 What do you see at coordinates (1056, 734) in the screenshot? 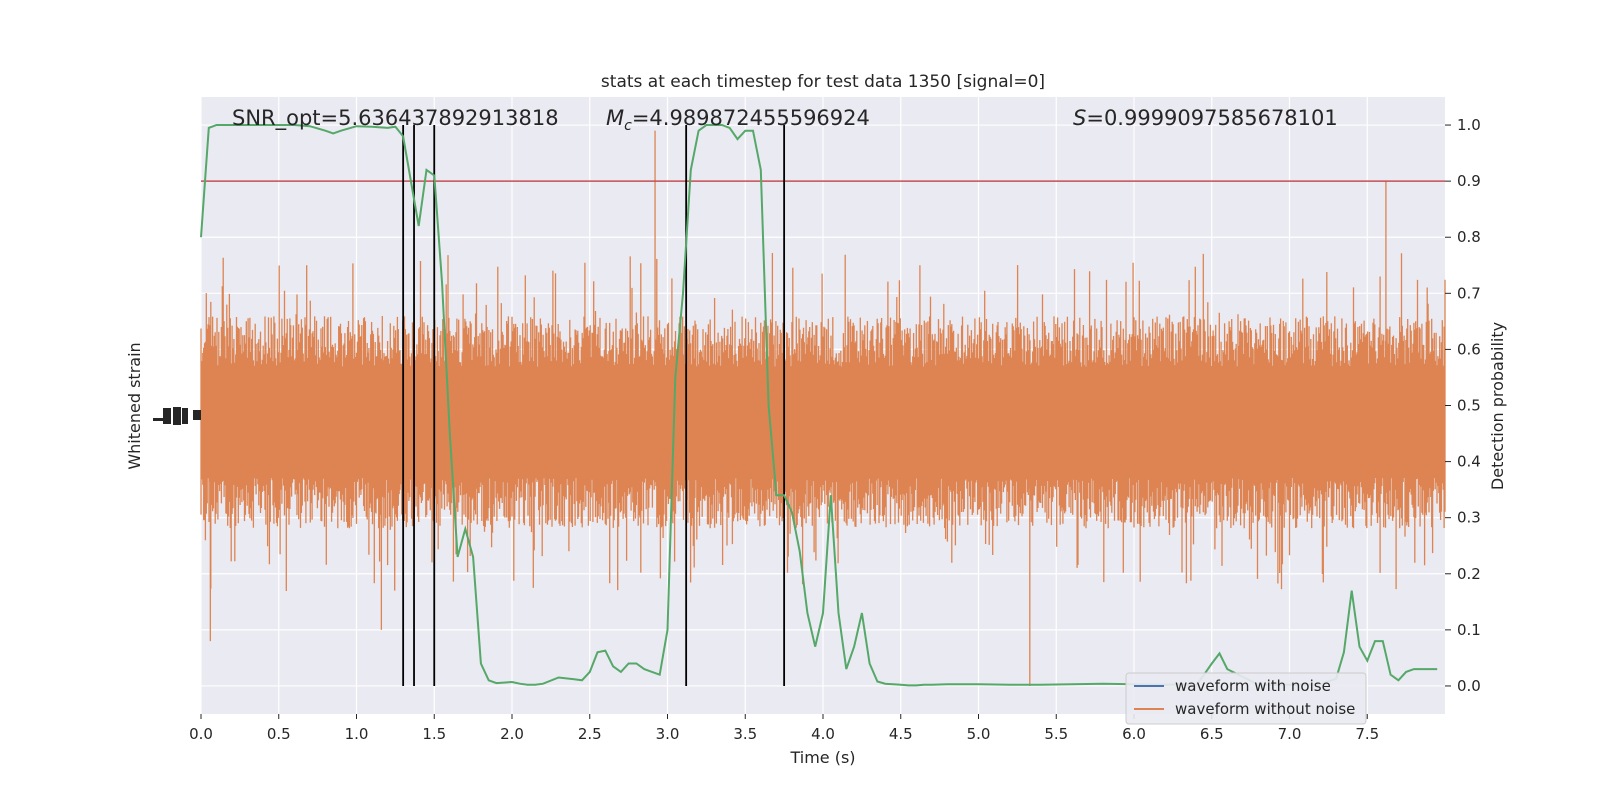
I see `x-tick-label: 5.5` at bounding box center [1056, 734].